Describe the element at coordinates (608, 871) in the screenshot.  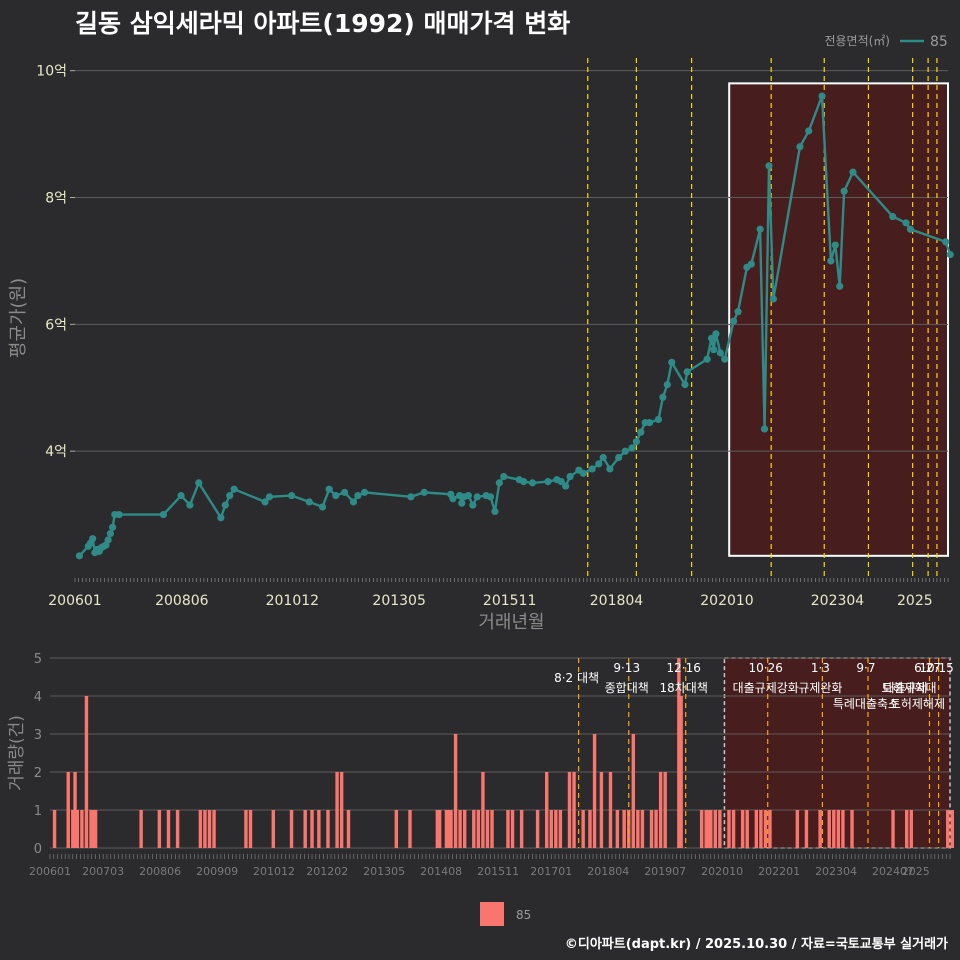
I see `x-tick-label: 201804` at that location.